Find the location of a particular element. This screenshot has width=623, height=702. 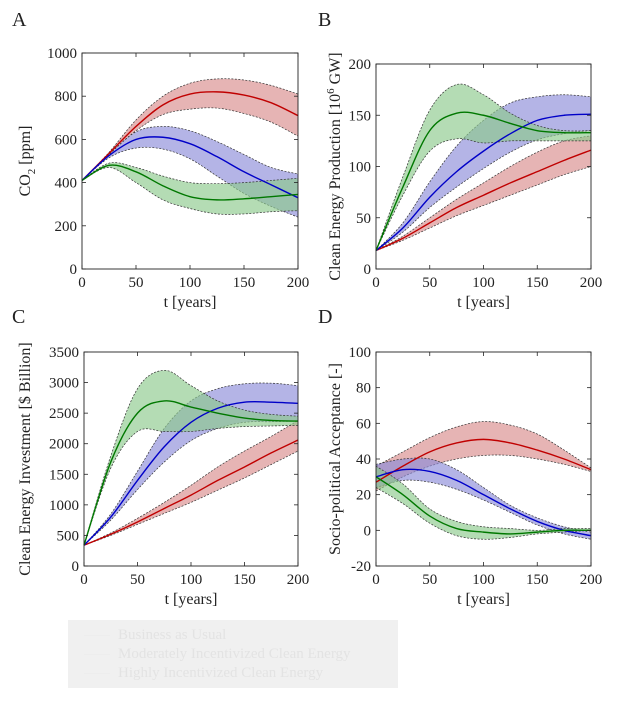

legend-item-bau: Business as Usual is located at coordinates (155, 635).